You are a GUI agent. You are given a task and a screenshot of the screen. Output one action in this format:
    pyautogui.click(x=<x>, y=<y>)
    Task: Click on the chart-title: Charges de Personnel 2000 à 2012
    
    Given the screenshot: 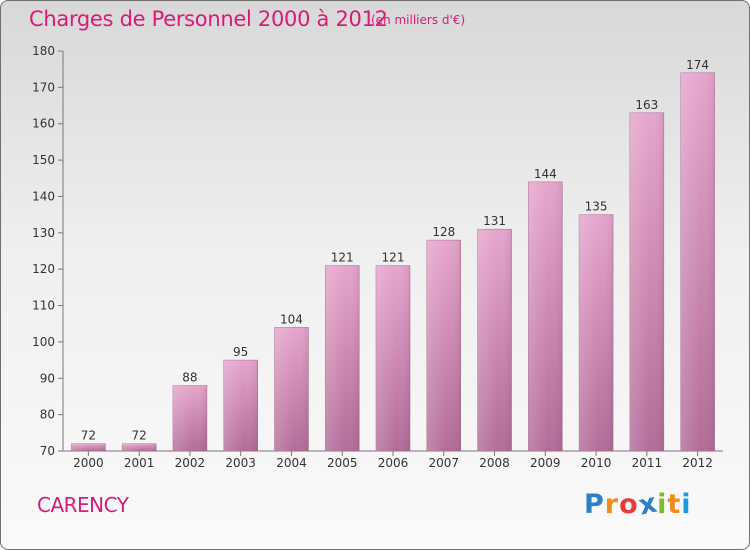 What is the action you would take?
    pyautogui.click(x=208, y=19)
    